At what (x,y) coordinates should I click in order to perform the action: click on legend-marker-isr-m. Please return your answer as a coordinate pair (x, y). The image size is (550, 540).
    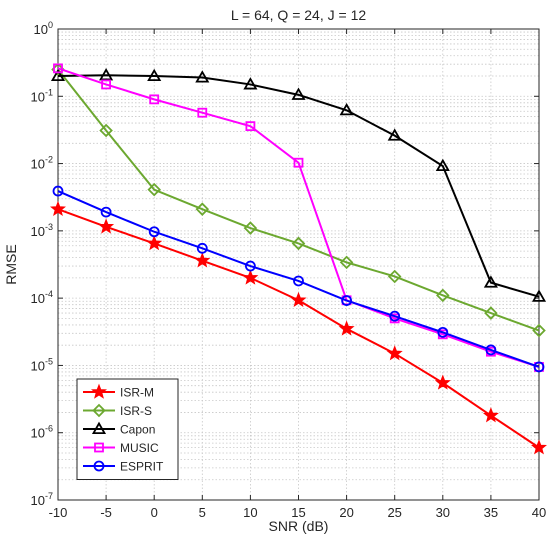
    Looking at the image, I should click on (99, 391).